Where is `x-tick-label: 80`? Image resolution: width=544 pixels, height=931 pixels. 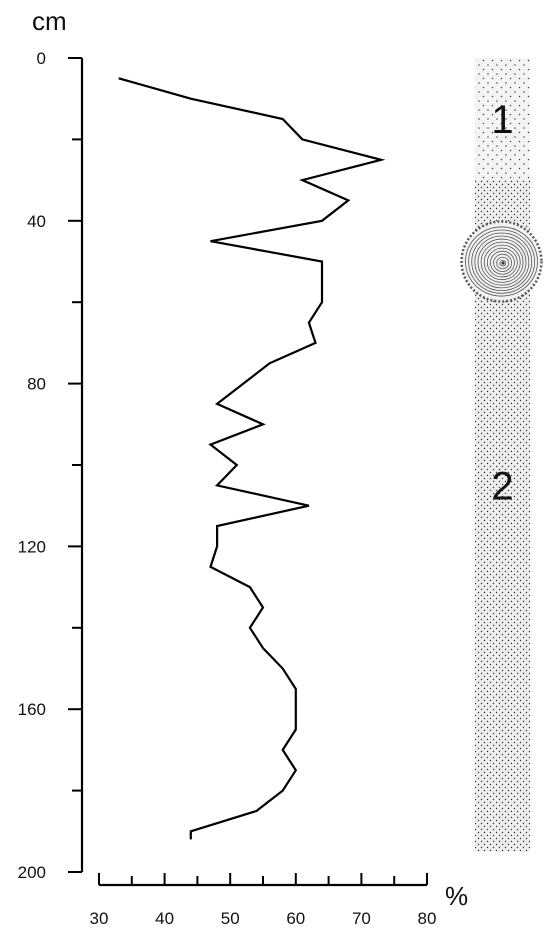 x-tick-label: 80 is located at coordinates (427, 918).